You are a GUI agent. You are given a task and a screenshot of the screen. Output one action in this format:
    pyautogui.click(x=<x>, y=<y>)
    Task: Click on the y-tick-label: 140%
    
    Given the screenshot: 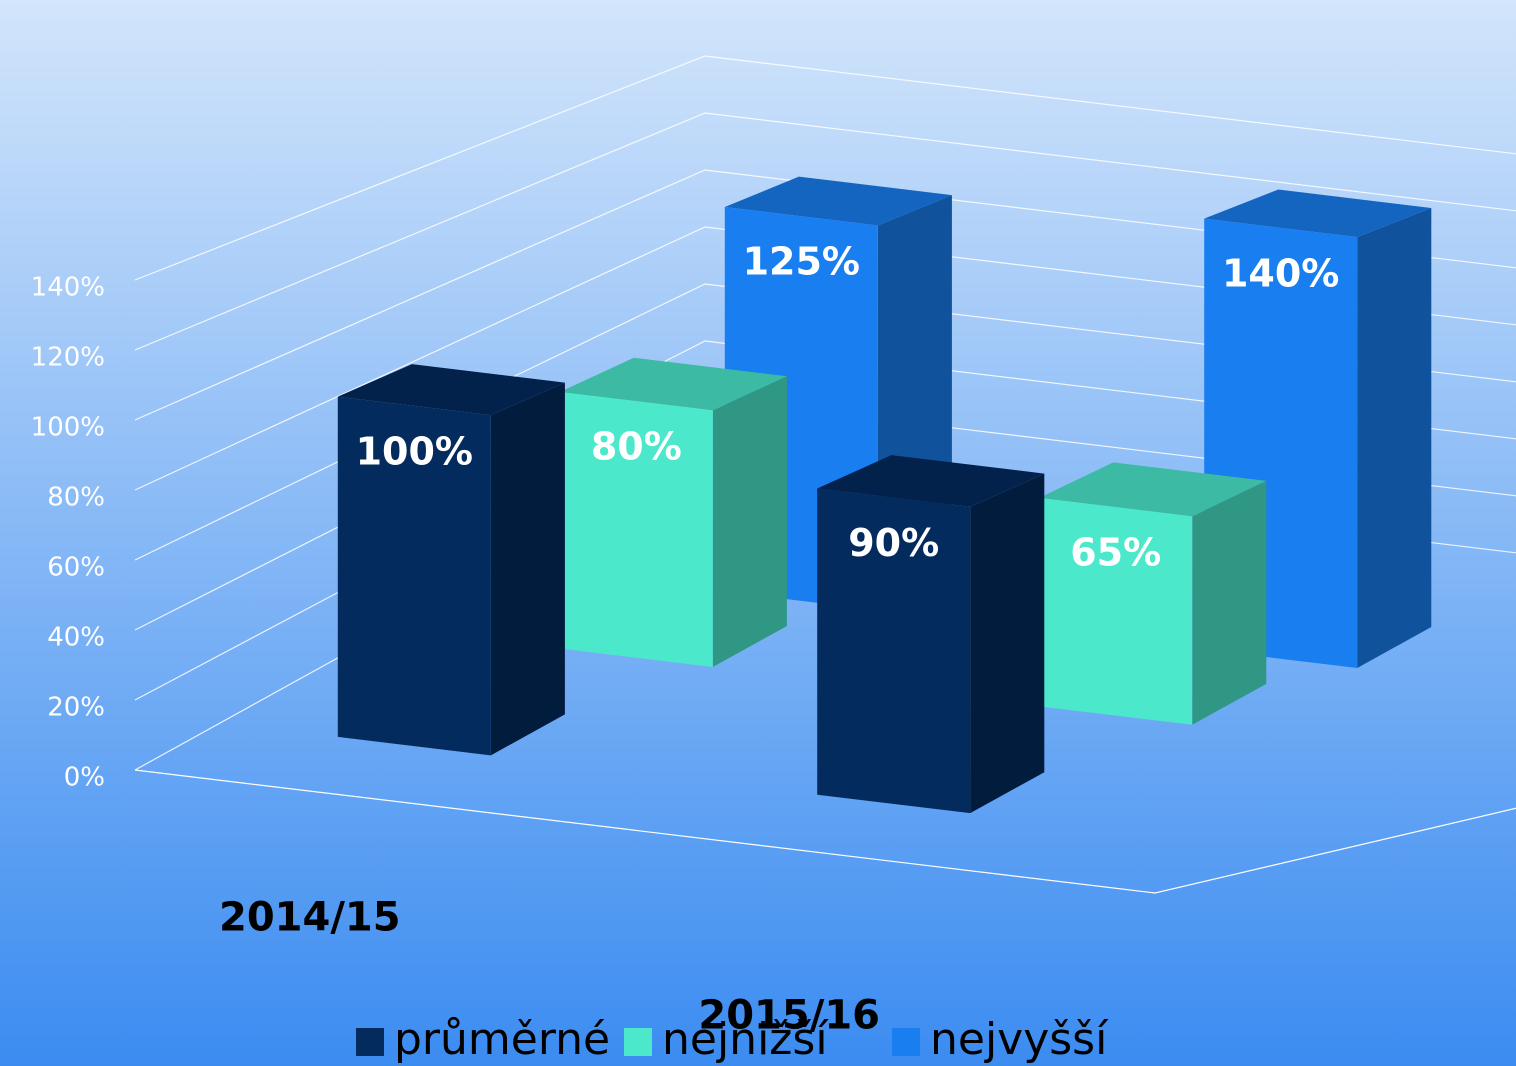 What is the action you would take?
    pyautogui.click(x=68, y=288)
    